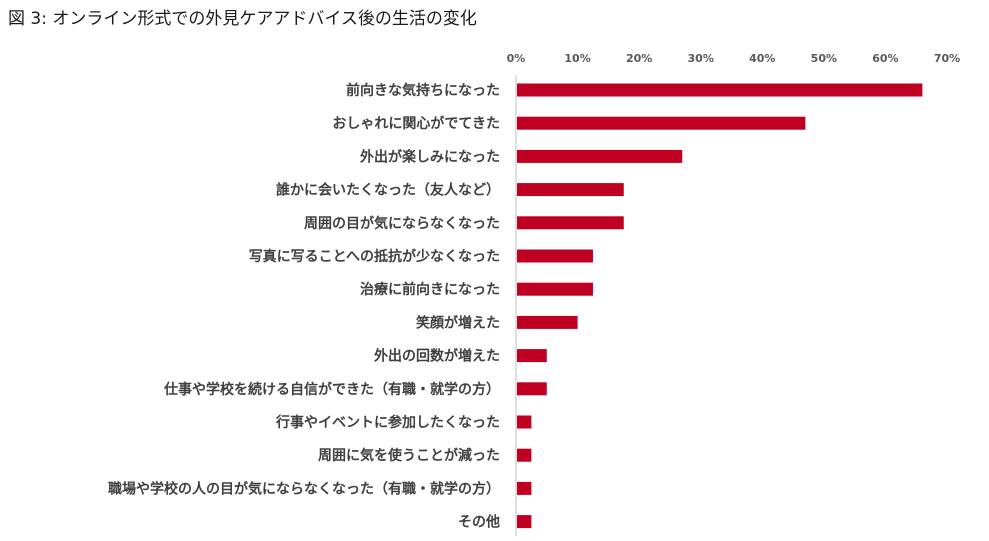 Image resolution: width=989 pixels, height=541 pixels. What do you see at coordinates (374, 256) in the screenshot?
I see `category-label: 写真に写ることへの抵抗が少なくなった` at bounding box center [374, 256].